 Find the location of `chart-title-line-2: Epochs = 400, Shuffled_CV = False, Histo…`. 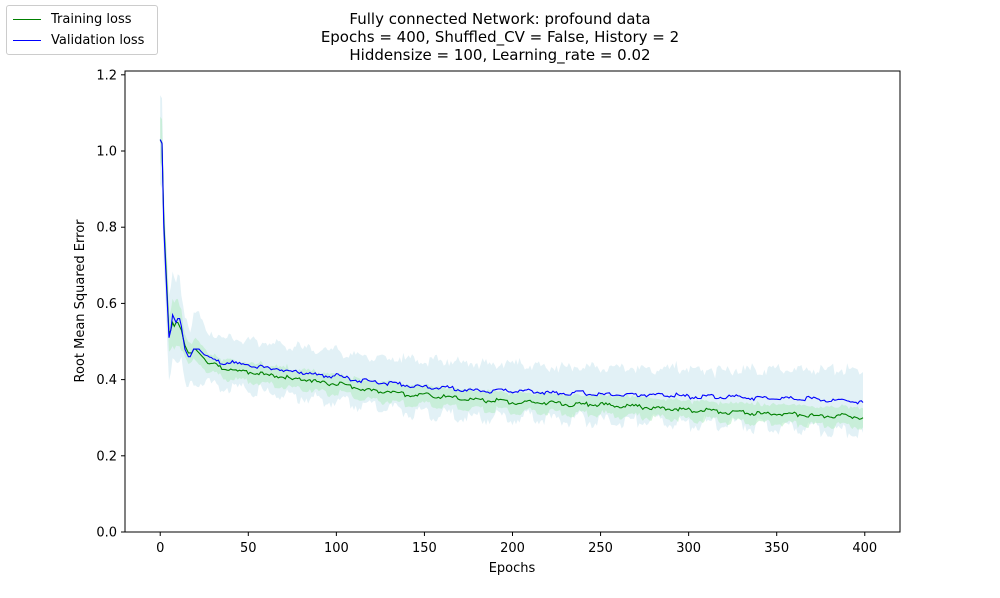

chart-title-line-2: Epochs = 400, Shuffled_CV = False, Histo… is located at coordinates (500, 37).